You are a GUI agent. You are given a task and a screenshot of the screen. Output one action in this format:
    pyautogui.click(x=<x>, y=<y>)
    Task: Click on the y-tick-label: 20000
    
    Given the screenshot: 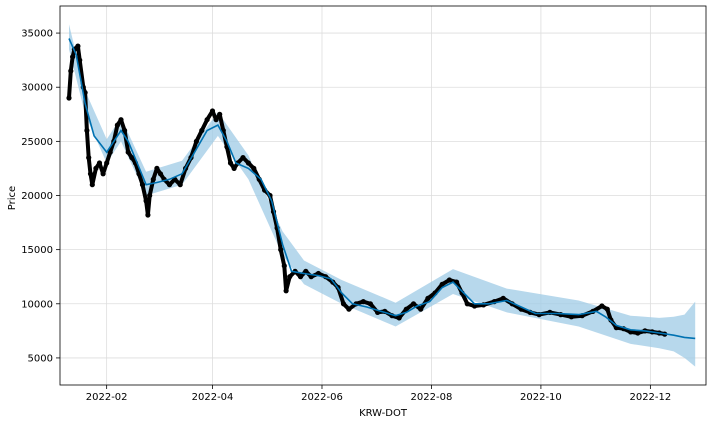 What is the action you would take?
    pyautogui.click(x=37, y=196)
    